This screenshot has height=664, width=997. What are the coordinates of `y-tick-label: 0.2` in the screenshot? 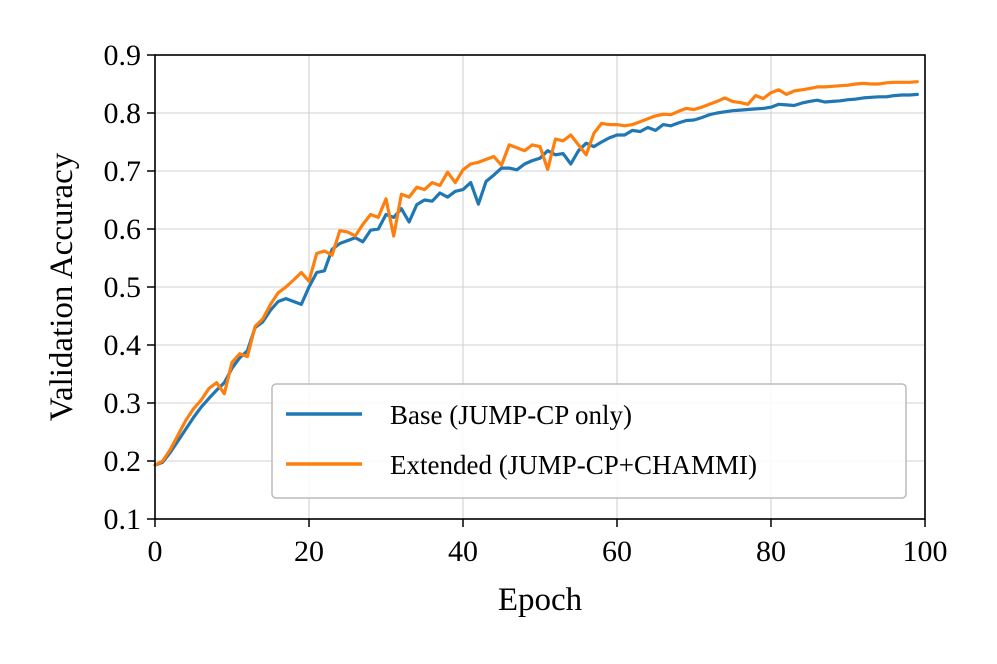 It's located at (123, 461).